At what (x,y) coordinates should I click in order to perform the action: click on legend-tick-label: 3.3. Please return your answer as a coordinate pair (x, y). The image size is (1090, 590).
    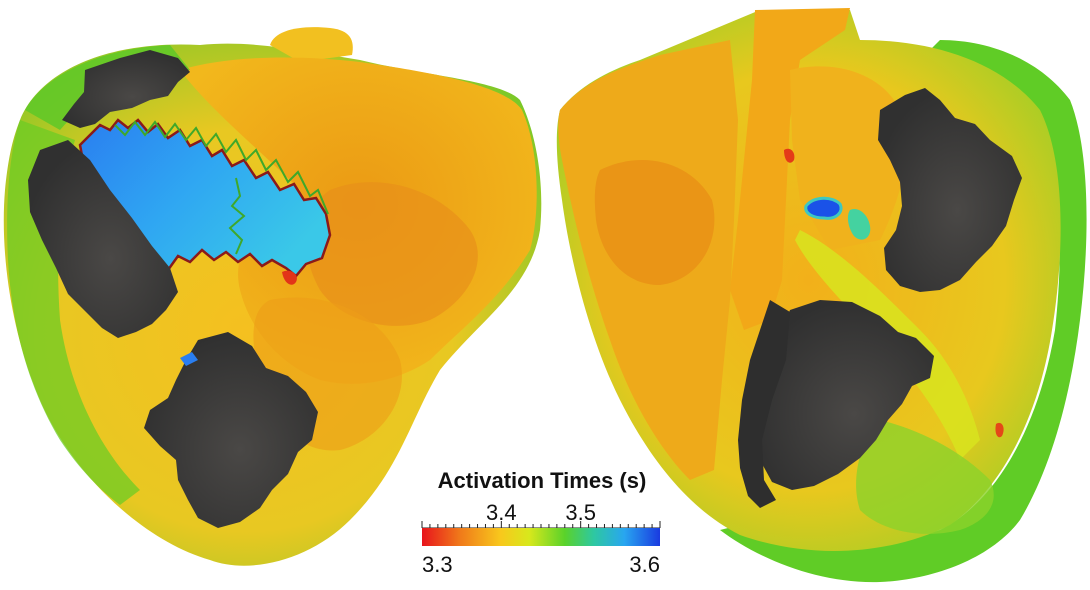
    Looking at the image, I should click on (437, 564).